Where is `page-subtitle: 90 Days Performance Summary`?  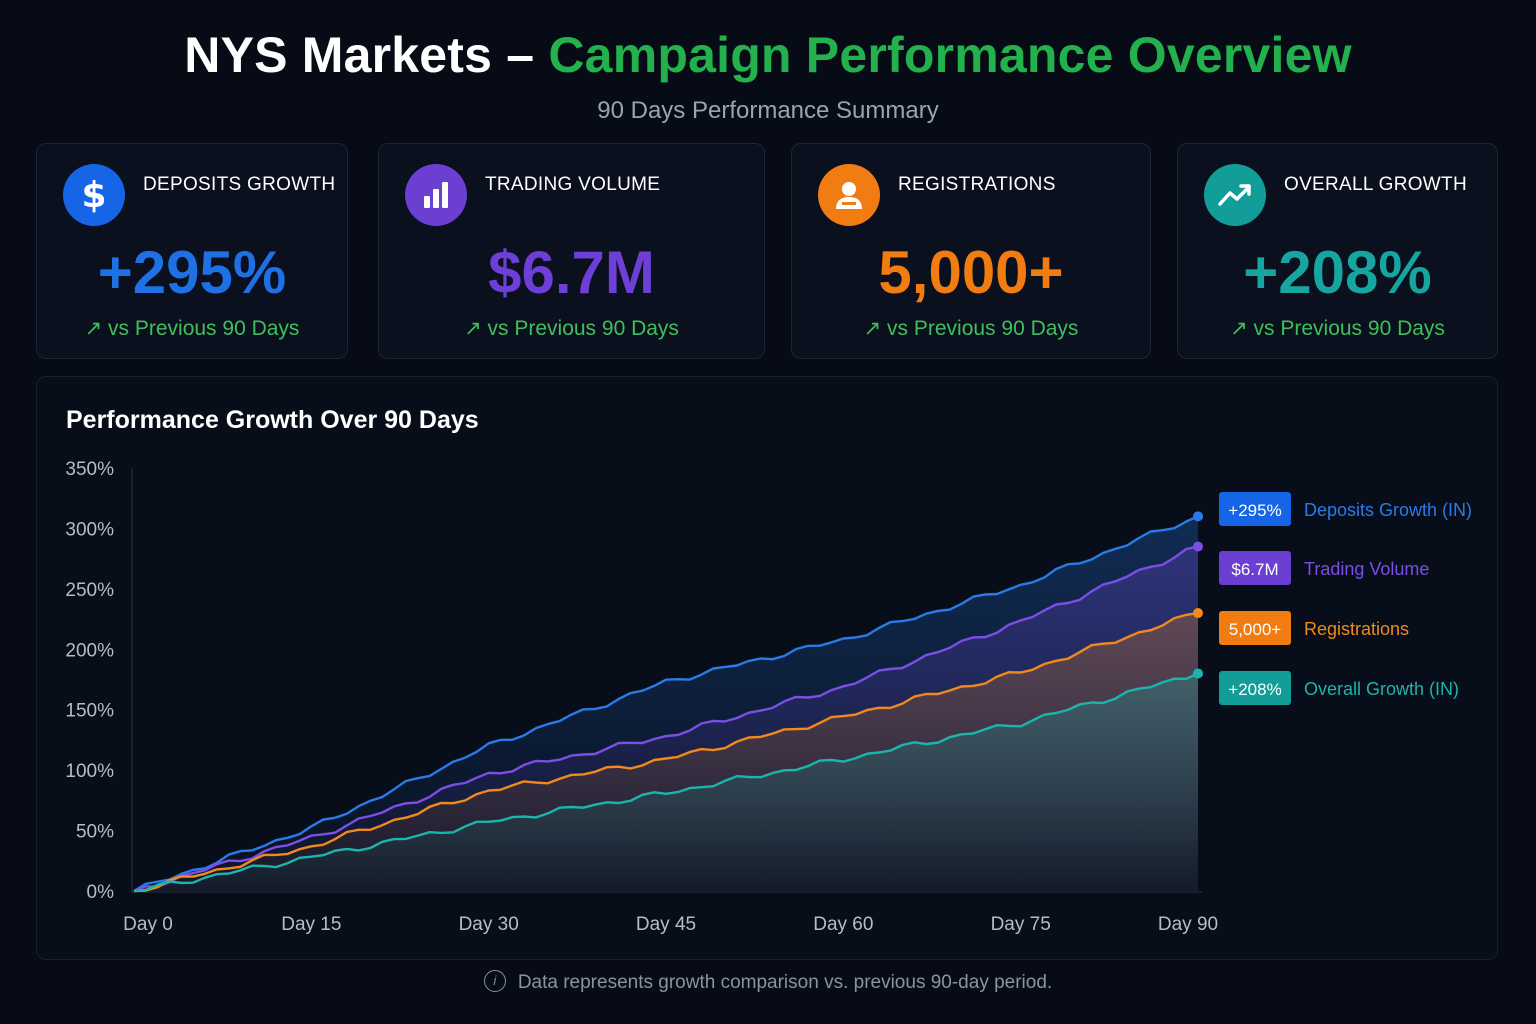 page-subtitle: 90 Days Performance Summary is located at coordinates (768, 110).